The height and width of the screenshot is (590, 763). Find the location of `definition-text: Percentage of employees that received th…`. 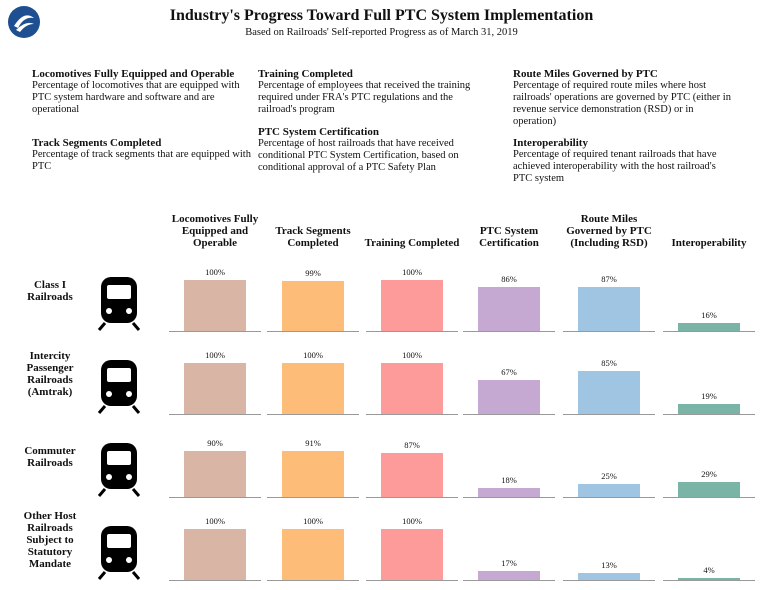

definition-text: Percentage of employees that received th… is located at coordinates (364, 97).